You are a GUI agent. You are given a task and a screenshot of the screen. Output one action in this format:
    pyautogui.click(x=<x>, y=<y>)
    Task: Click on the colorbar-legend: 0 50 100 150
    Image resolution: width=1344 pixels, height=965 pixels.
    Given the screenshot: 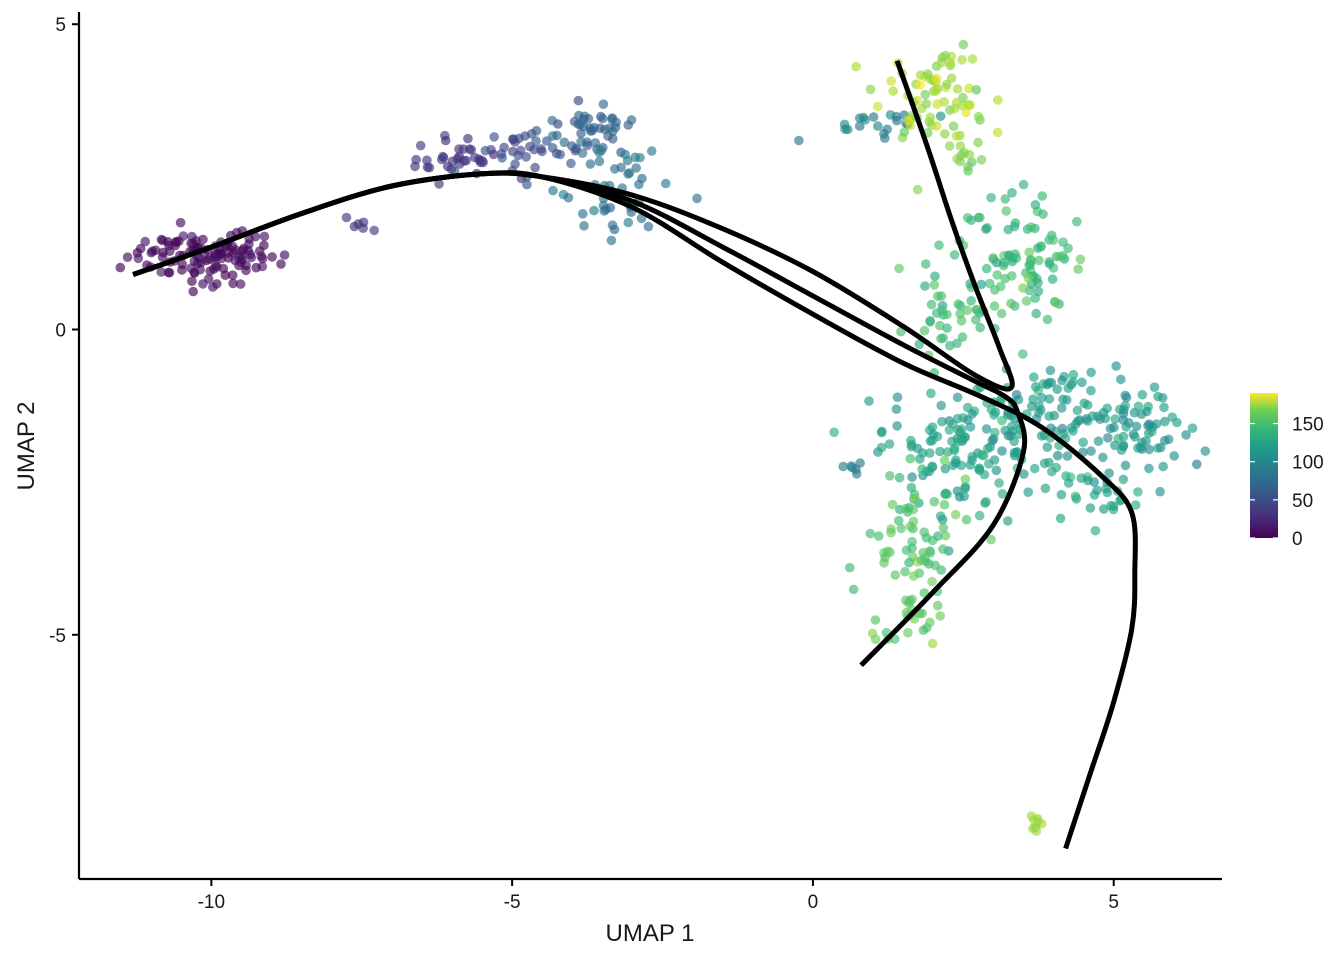 What is the action you would take?
    pyautogui.click(x=1287, y=471)
    